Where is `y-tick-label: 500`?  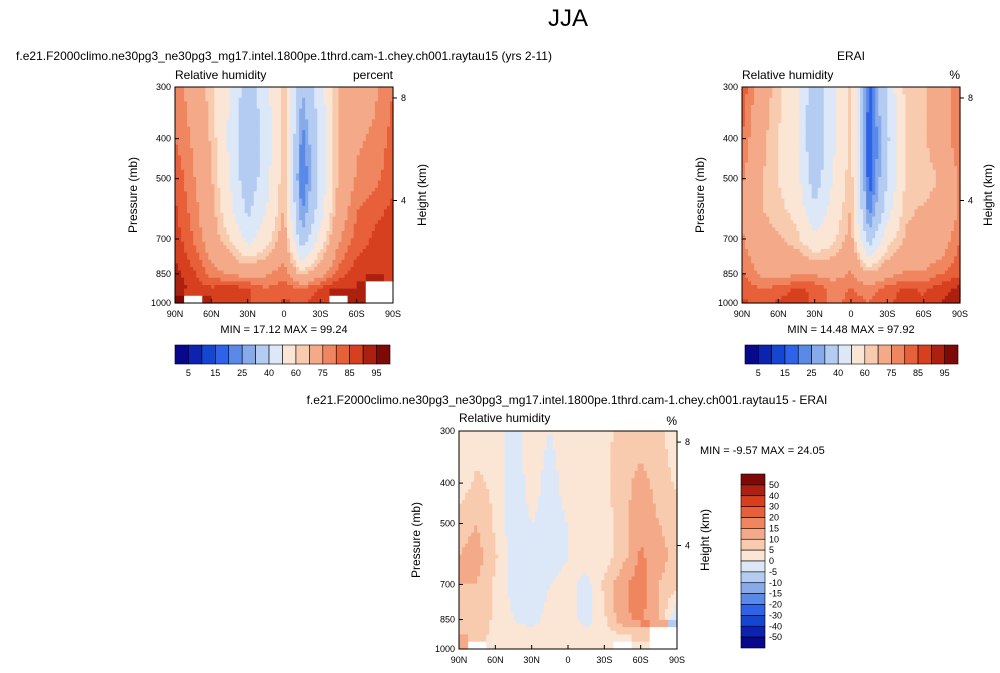 y-tick-label: 500 is located at coordinates (447, 523).